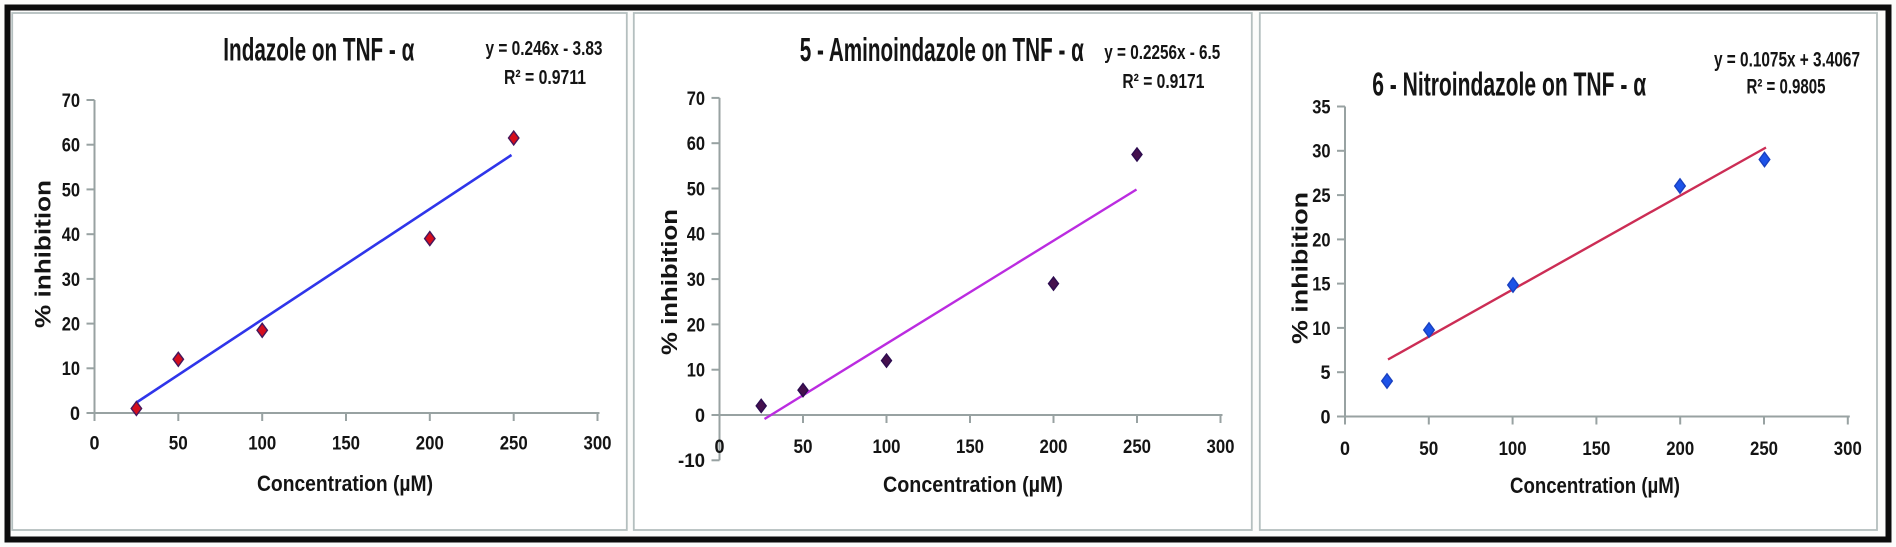 Image resolution: width=1896 pixels, height=547 pixels. Describe the element at coordinates (1786, 87) in the screenshot. I see `svg-text: R² = 0.9805` at that location.